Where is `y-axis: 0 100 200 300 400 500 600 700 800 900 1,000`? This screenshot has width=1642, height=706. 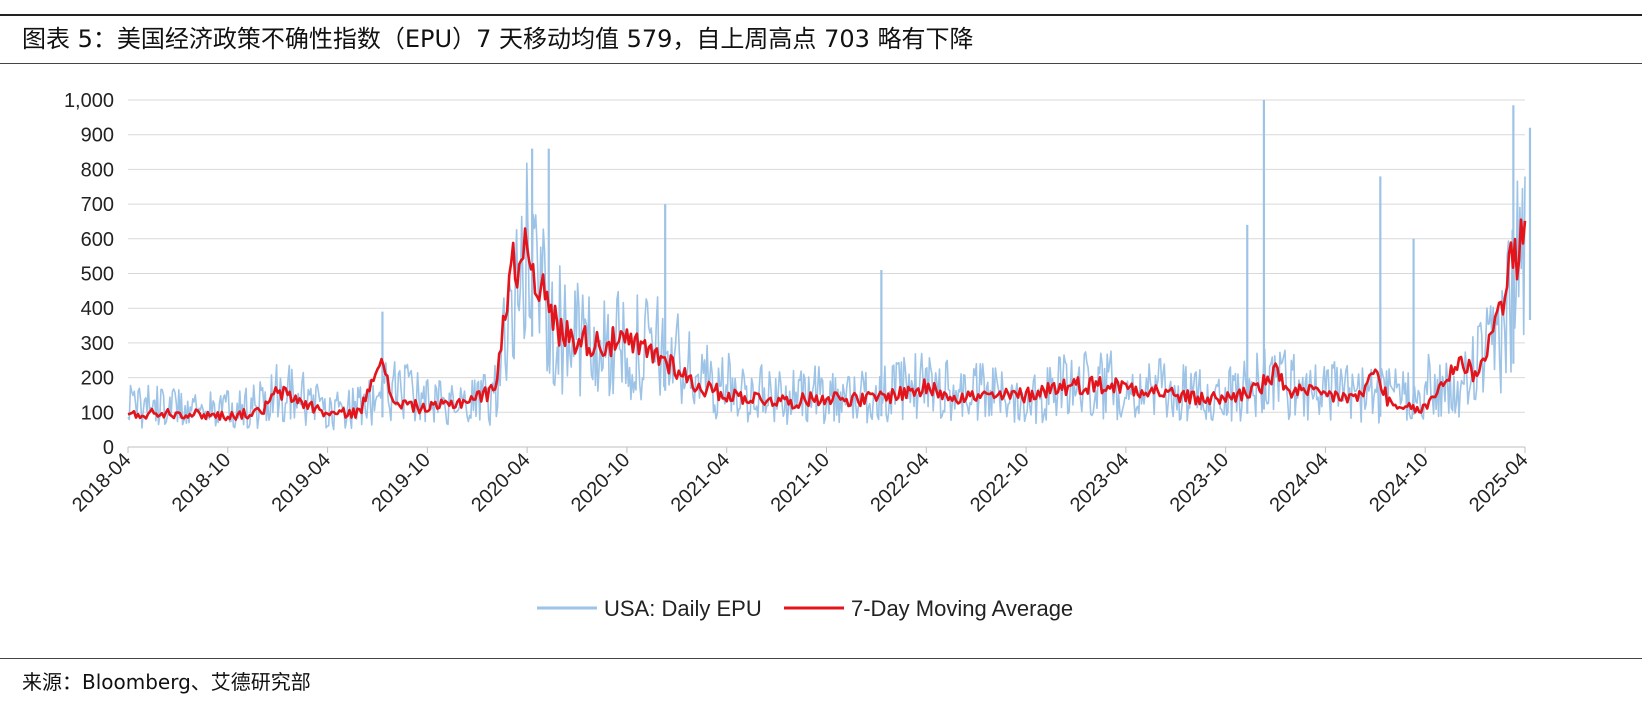 y-axis: 0 100 200 300 400 500 600 700 800 900 1,000 is located at coordinates (89, 274).